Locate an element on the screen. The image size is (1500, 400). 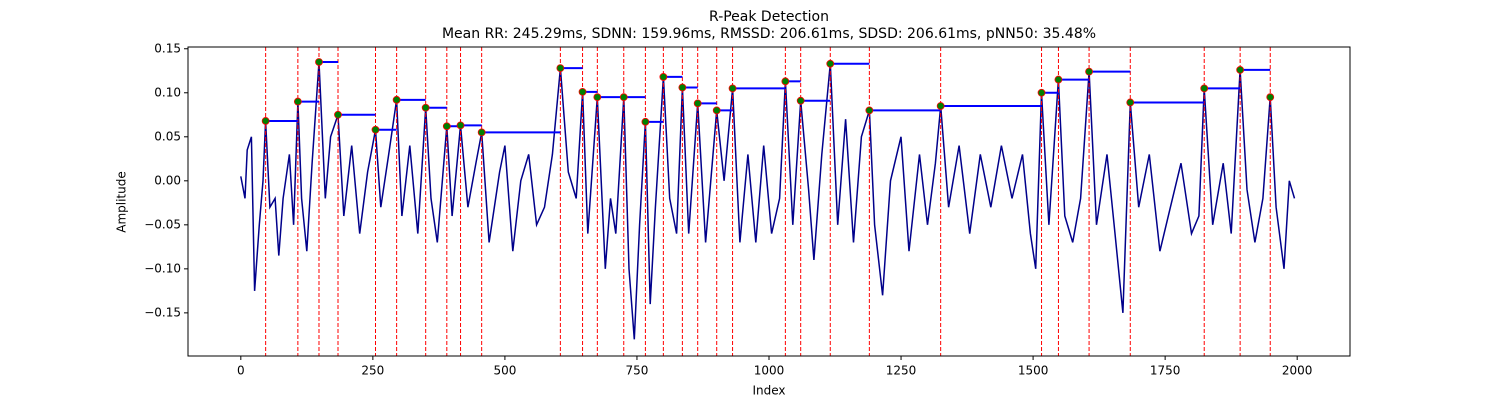
x-tick-label: 1000 is located at coordinates (769, 371).